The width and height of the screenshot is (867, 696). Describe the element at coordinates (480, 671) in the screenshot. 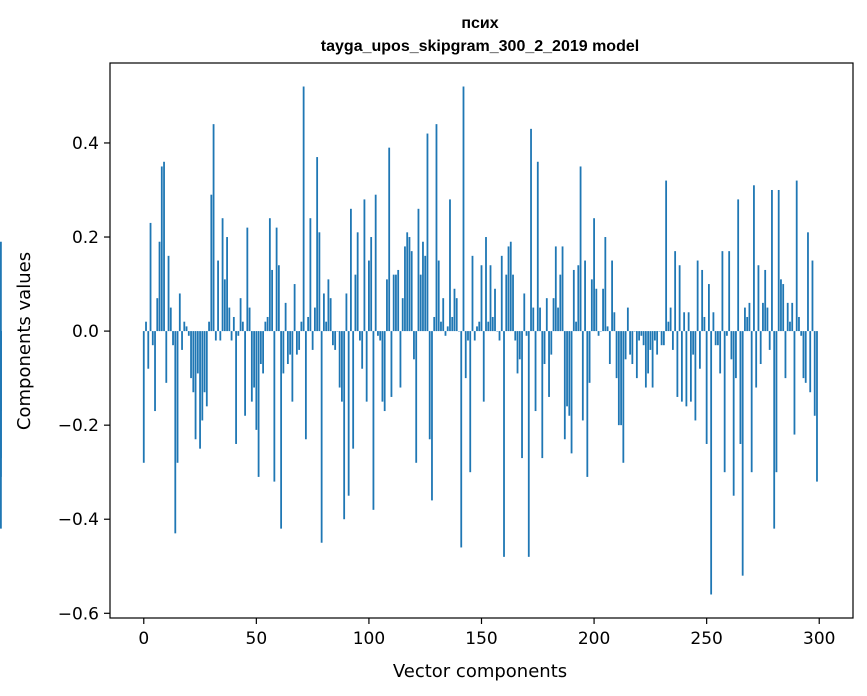

I see `x-axis-label: Vector components` at that location.